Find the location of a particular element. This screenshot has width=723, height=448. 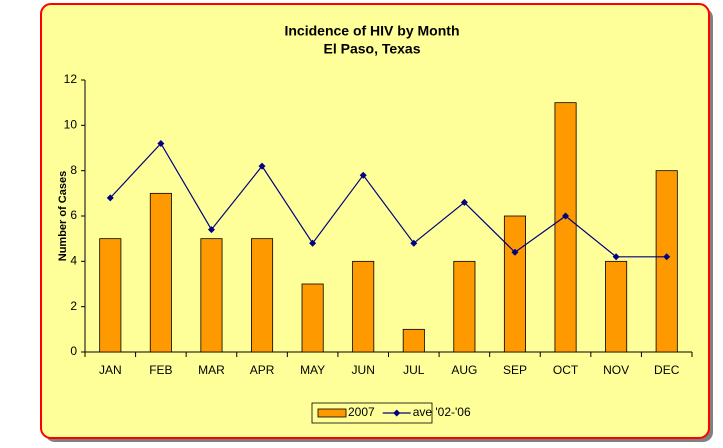

y-tick-label: 4 is located at coordinates (73, 261).